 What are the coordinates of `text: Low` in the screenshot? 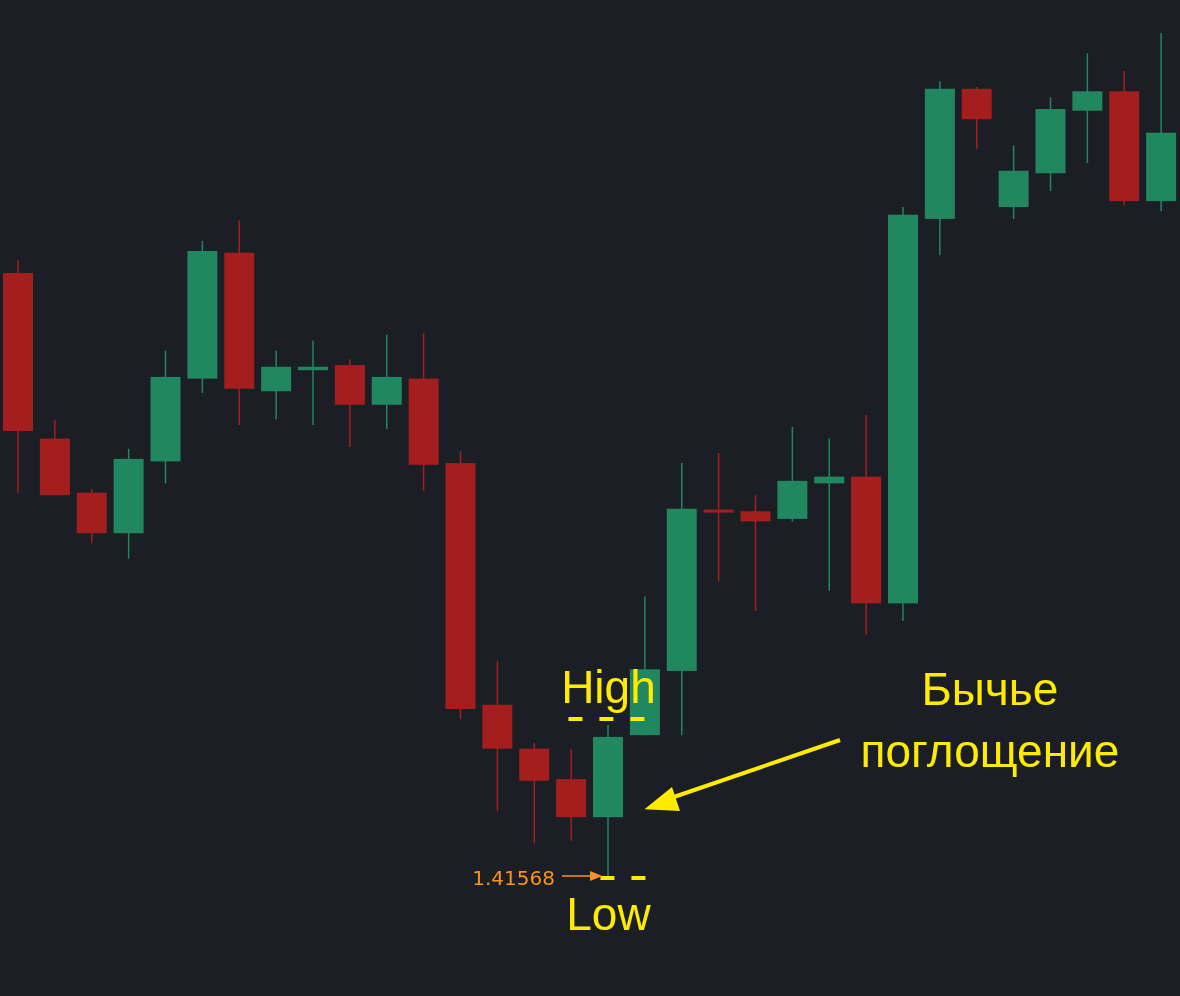 It's located at (609, 914).